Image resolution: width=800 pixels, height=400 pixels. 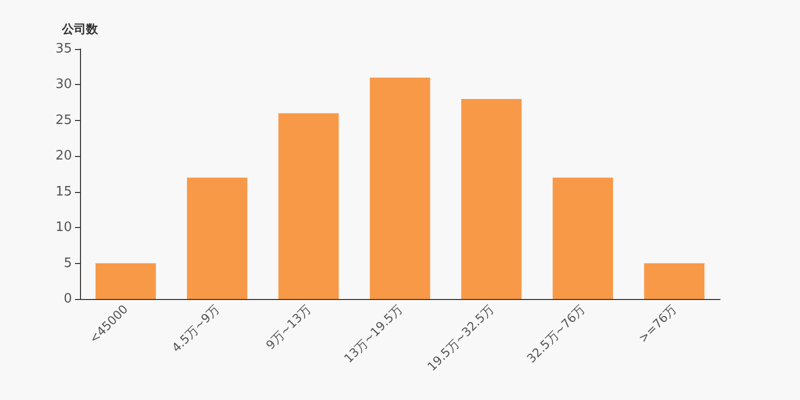 I want to click on y-tick-label: 25, so click(x=63, y=120).